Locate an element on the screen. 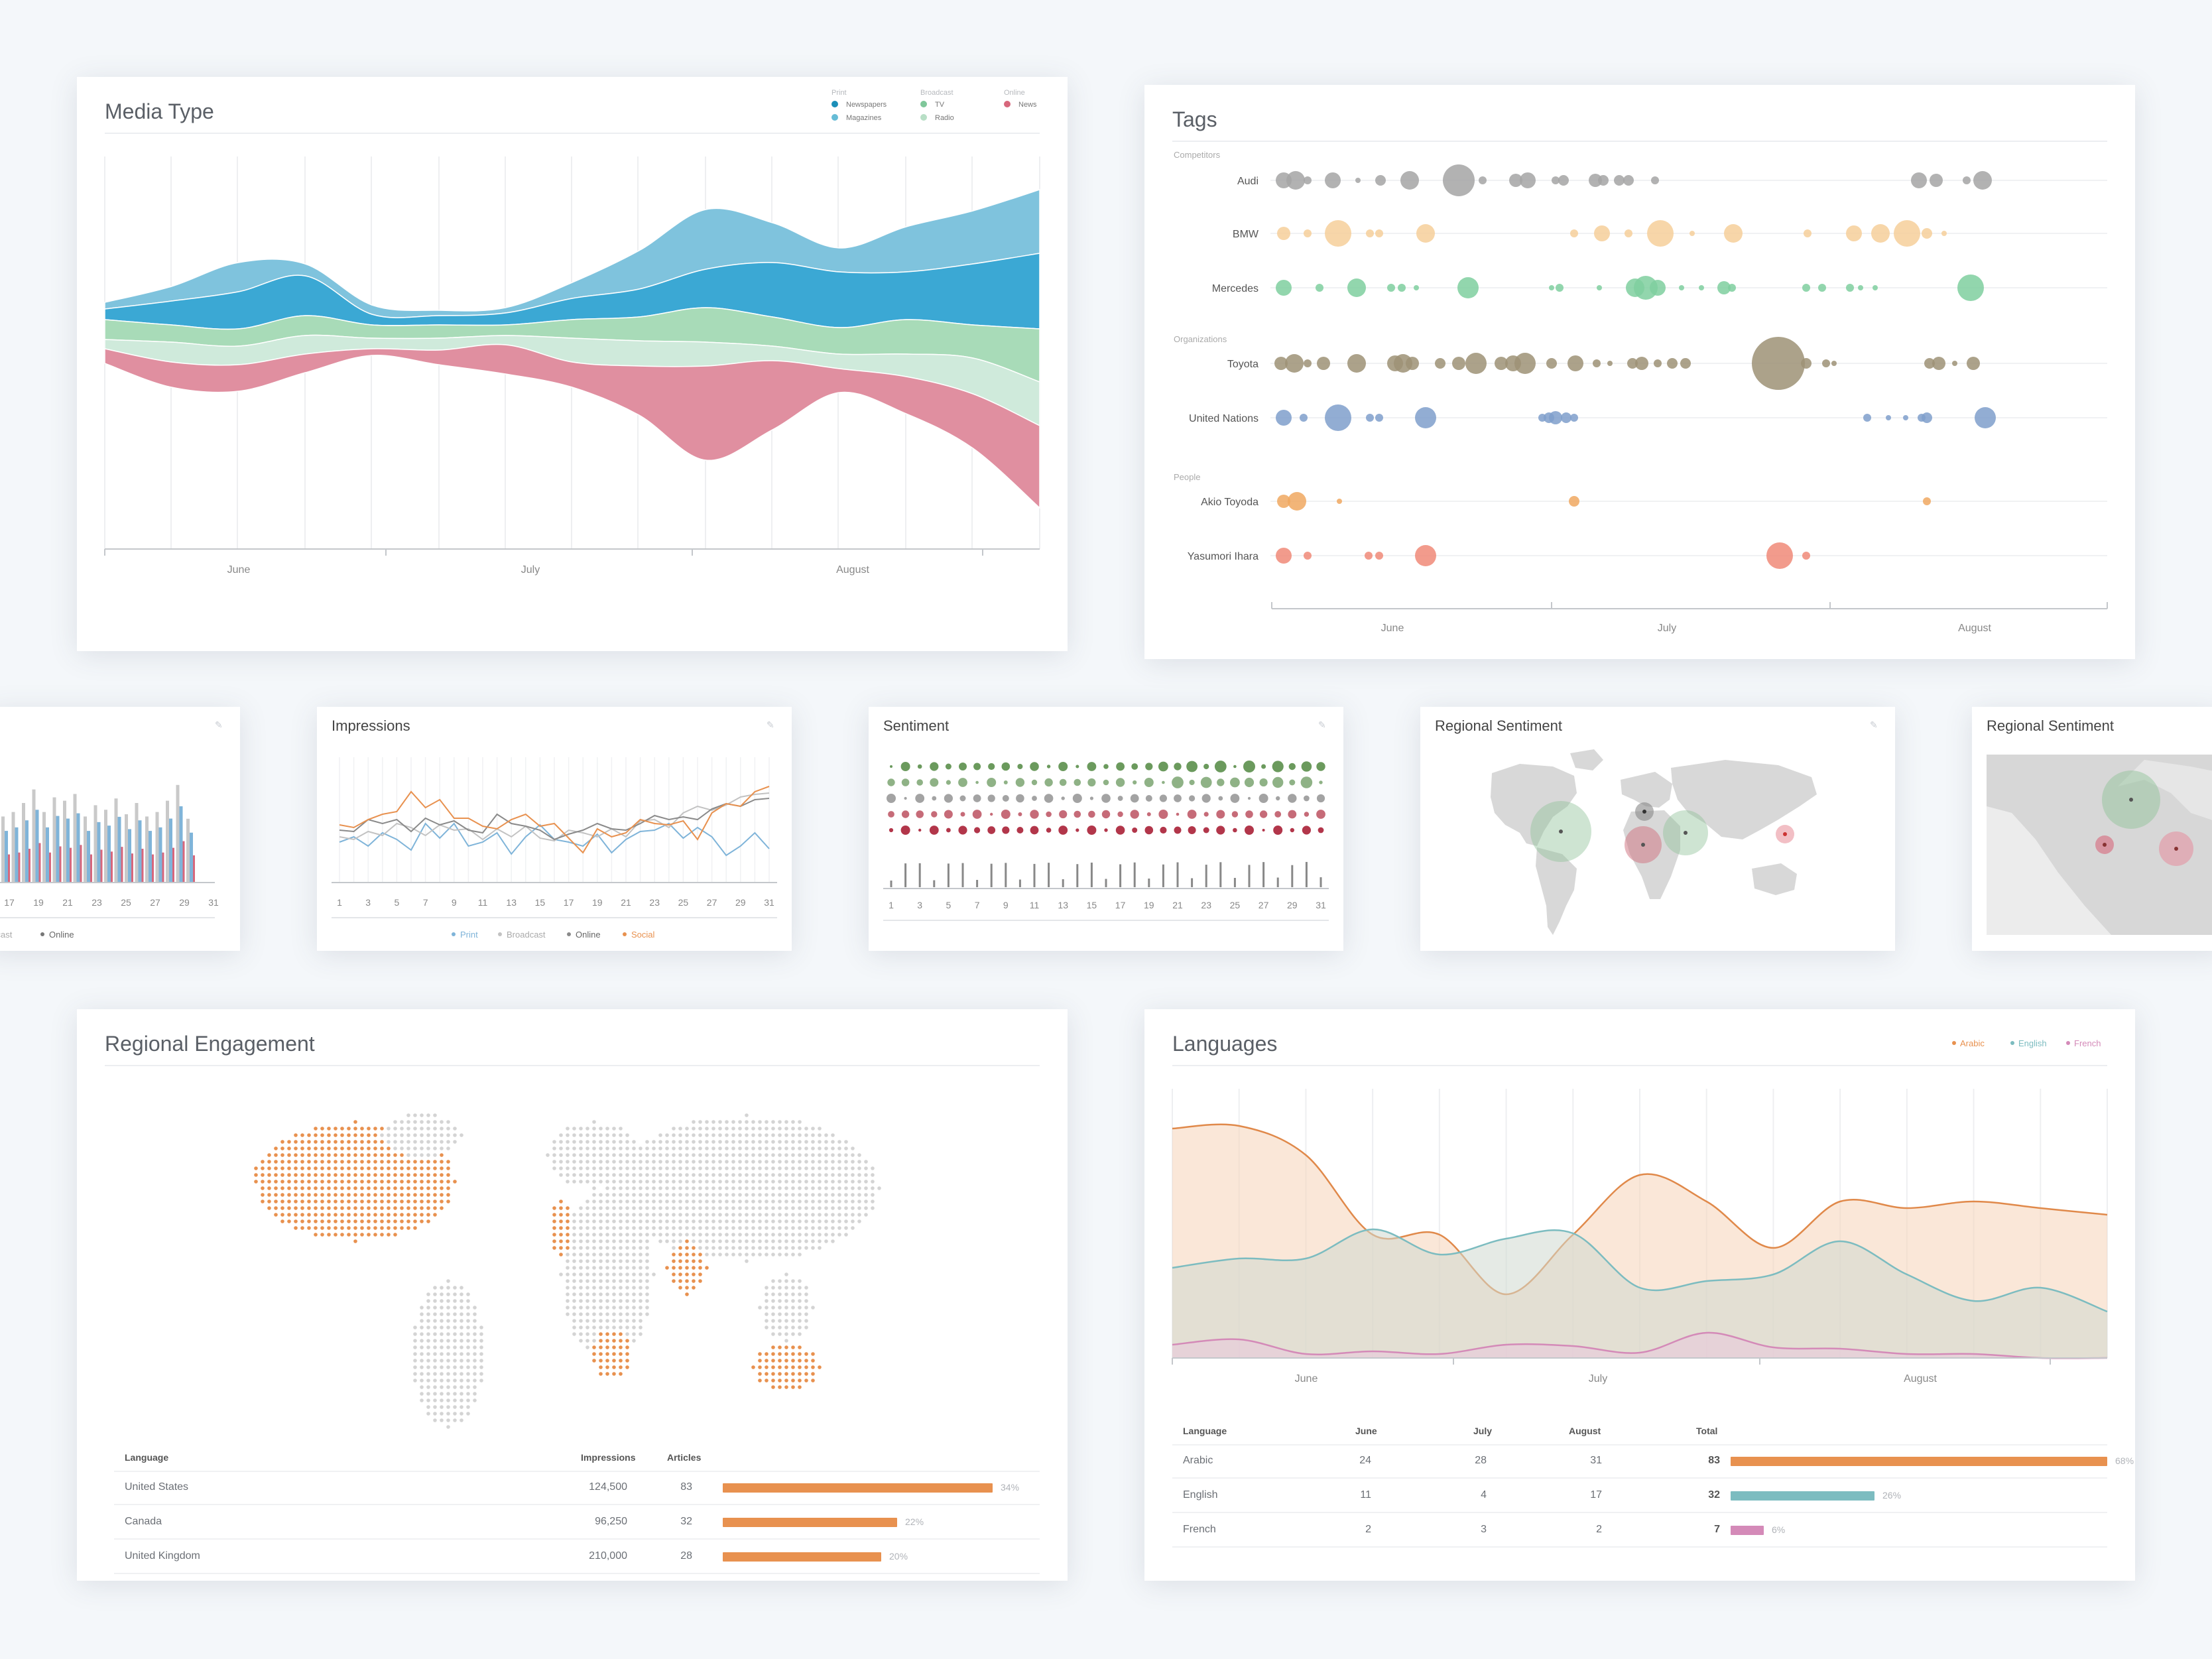 The height and width of the screenshot is (1659, 2212). french-line is located at coordinates (1640, 1345).